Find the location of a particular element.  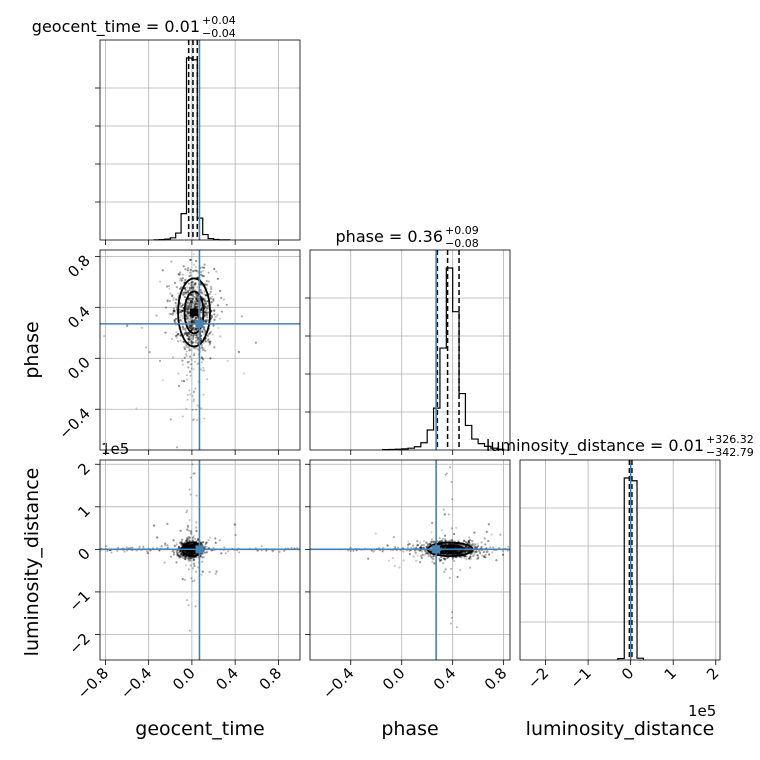

panel-frame is located at coordinates (200, 560).